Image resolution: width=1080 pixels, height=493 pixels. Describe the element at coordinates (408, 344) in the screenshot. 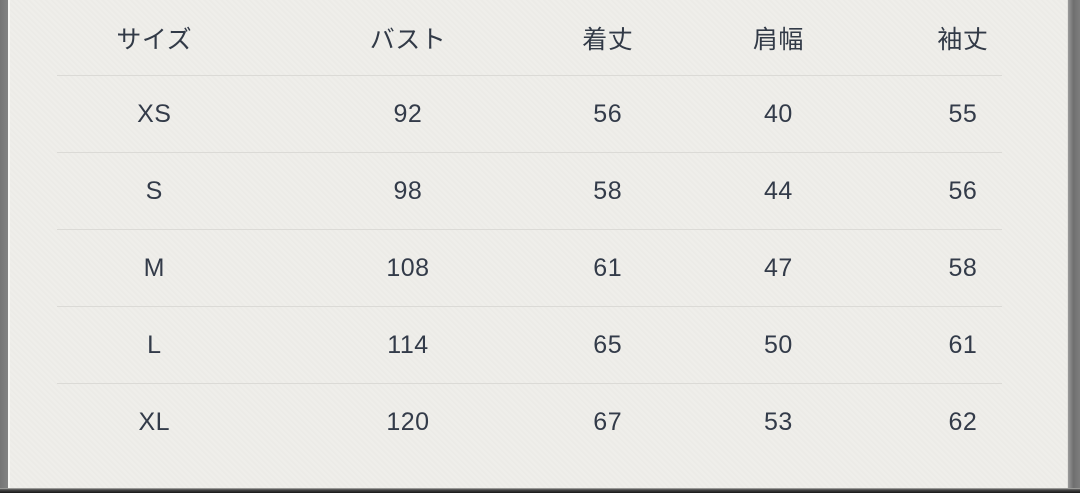

I see `cell-l-bust: 114` at that location.